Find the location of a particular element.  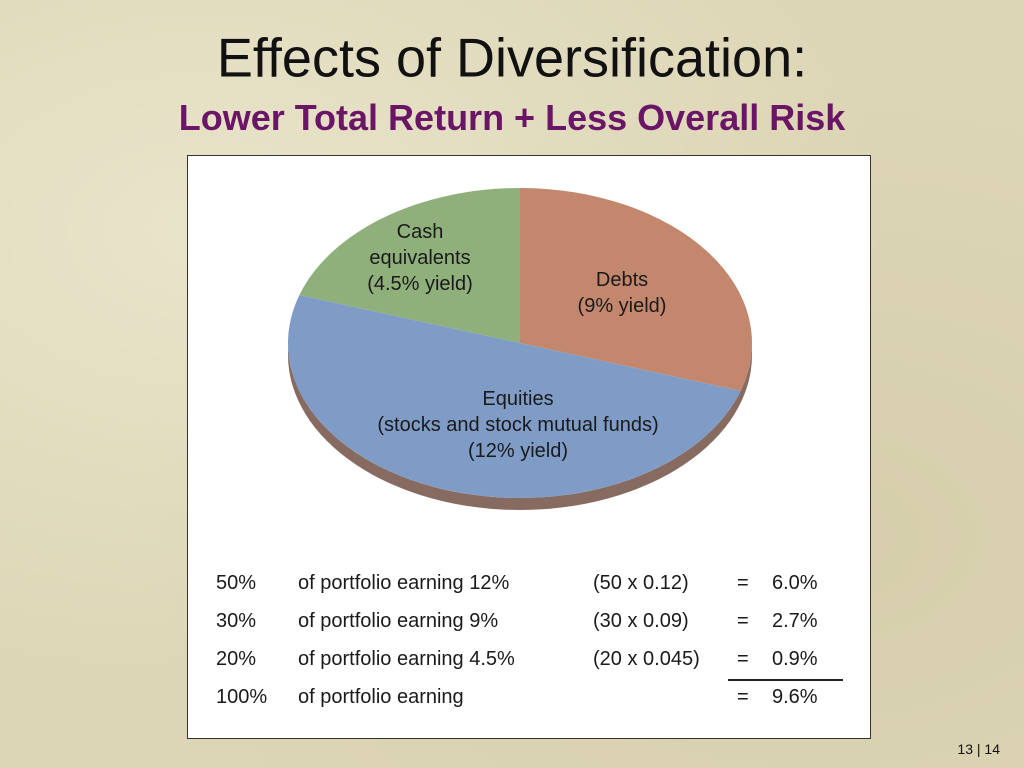

page-current: 13 is located at coordinates (965, 749).